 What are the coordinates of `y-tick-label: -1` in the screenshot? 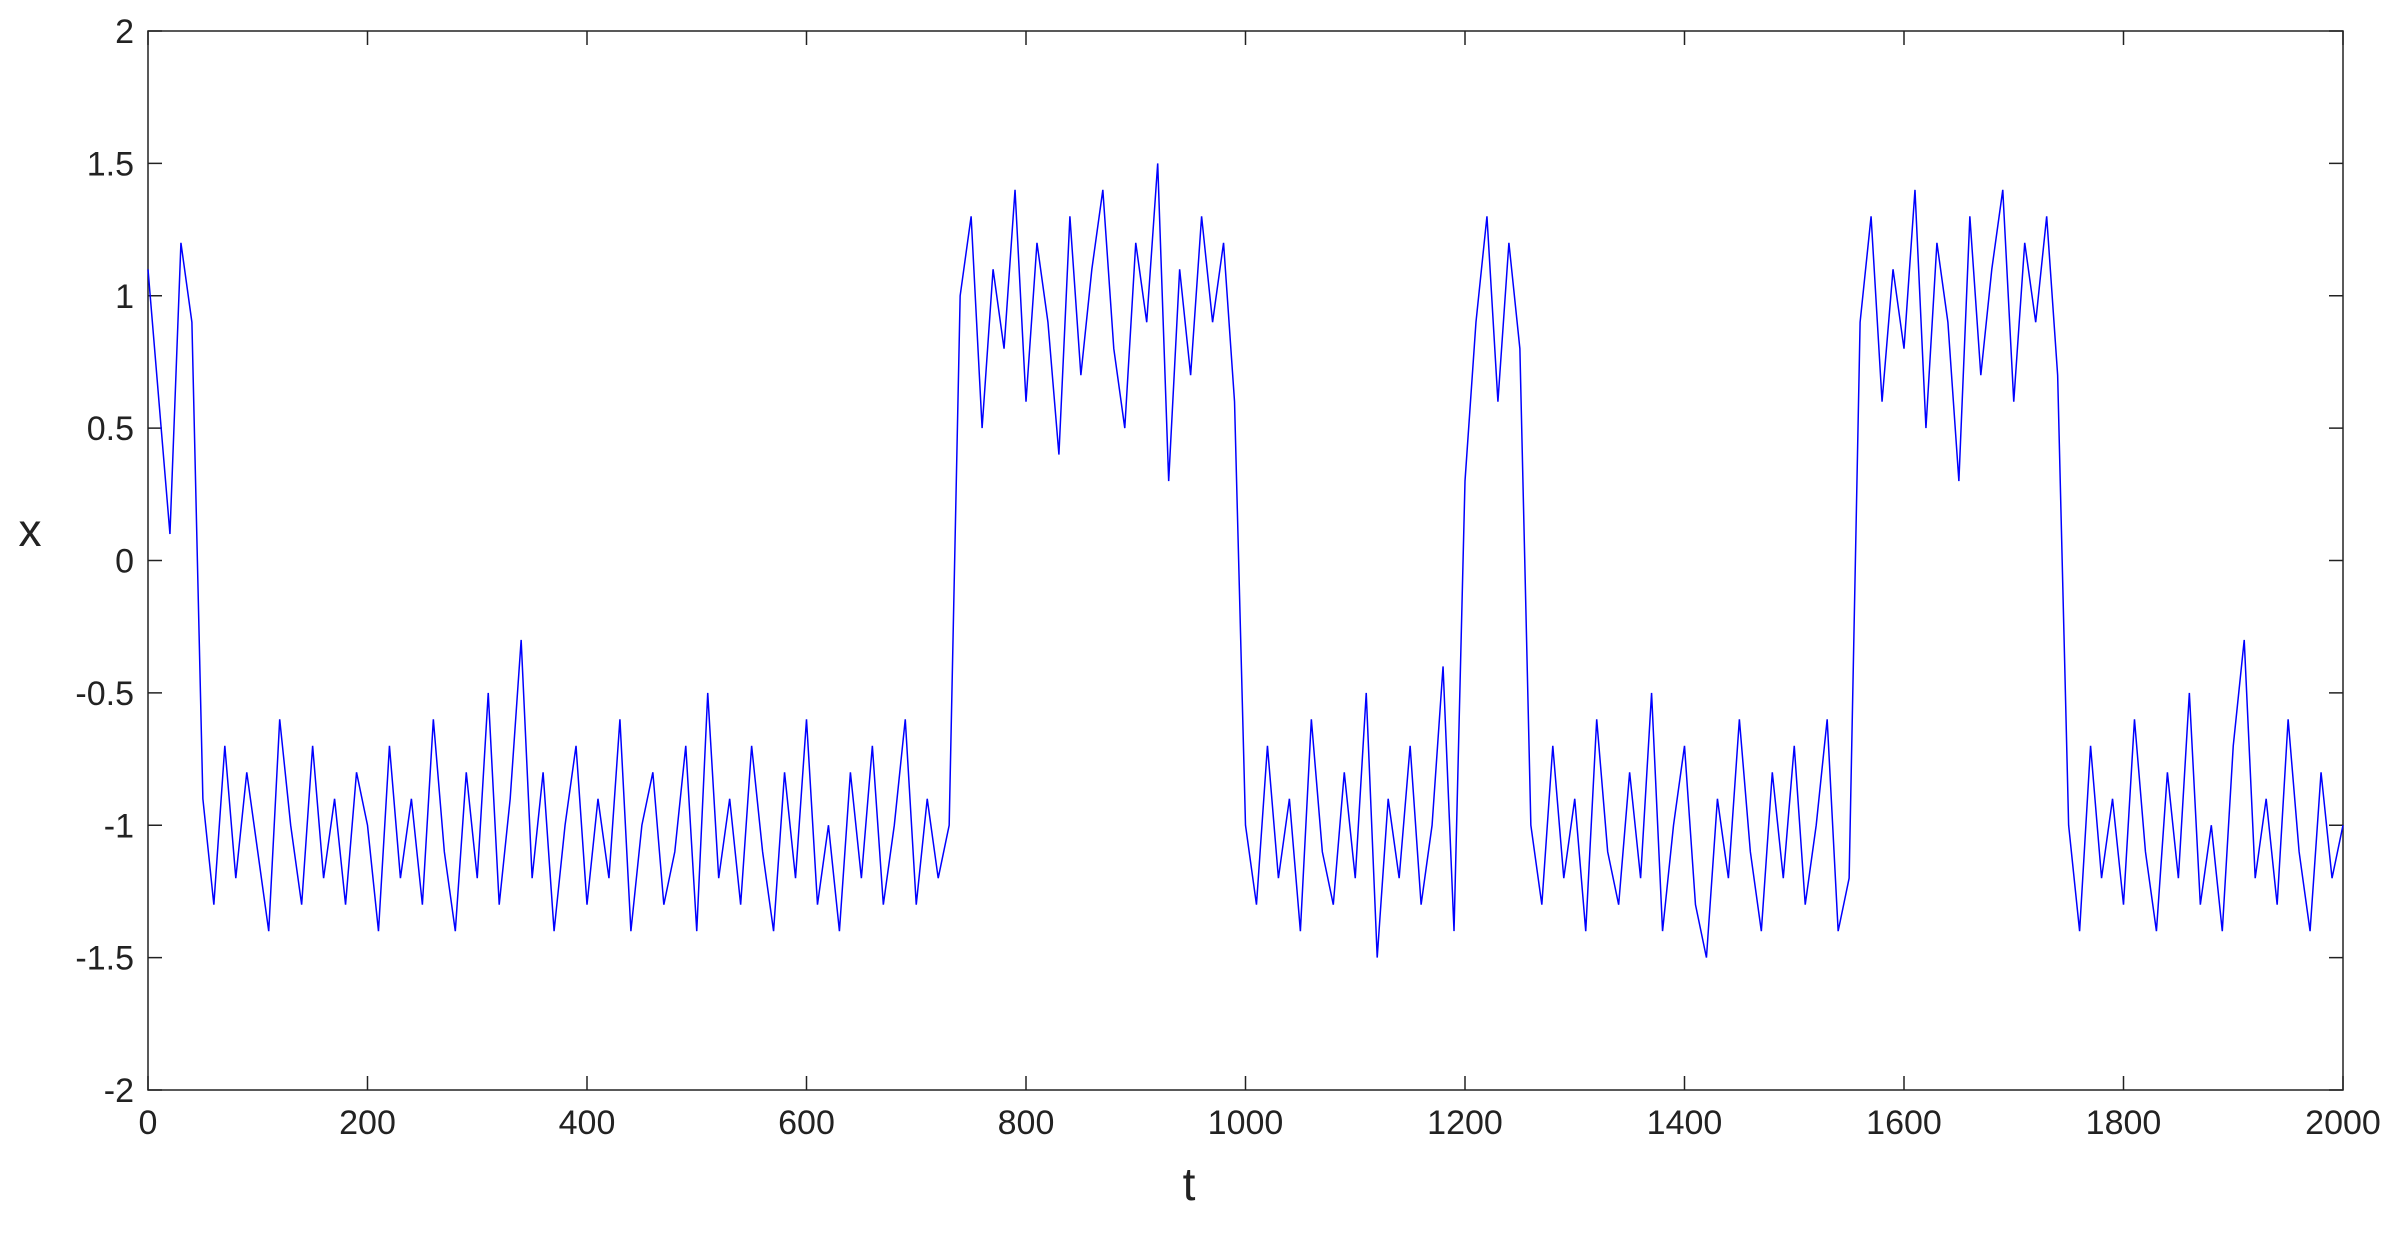 It's located at (119, 826).